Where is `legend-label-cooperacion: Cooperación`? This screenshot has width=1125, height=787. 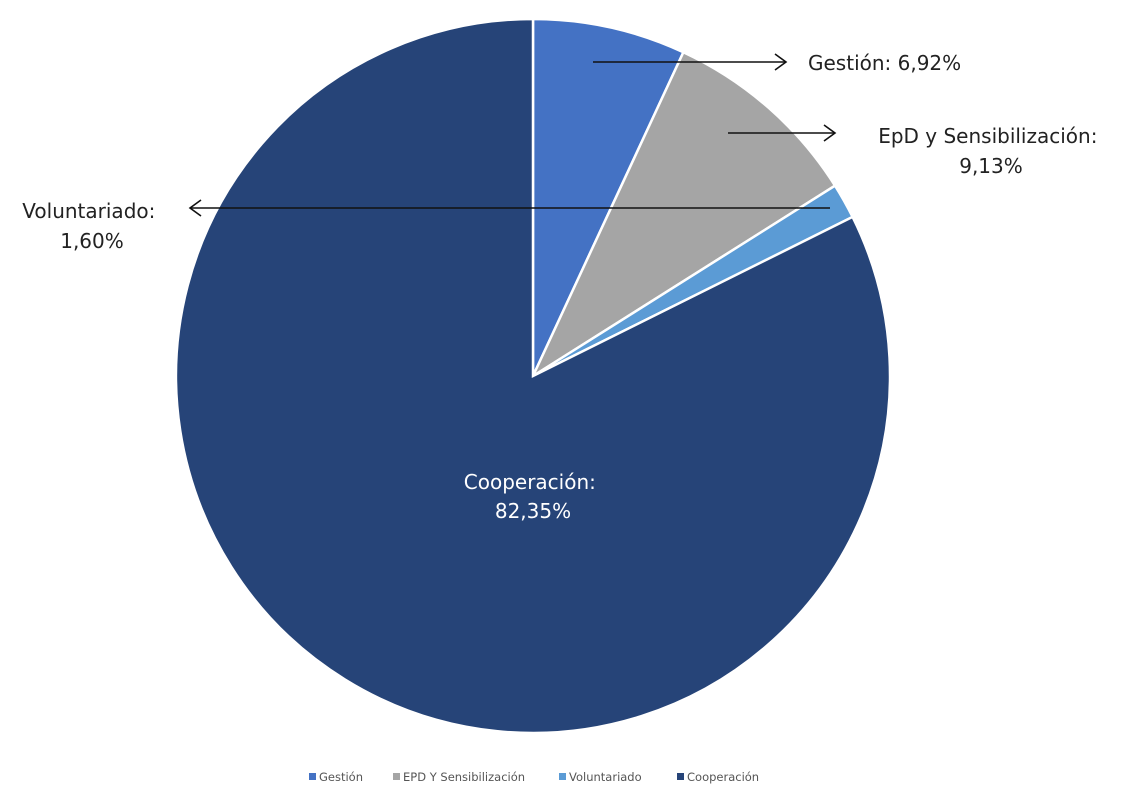
legend-label-cooperacion: Cooperación is located at coordinates (723, 777).